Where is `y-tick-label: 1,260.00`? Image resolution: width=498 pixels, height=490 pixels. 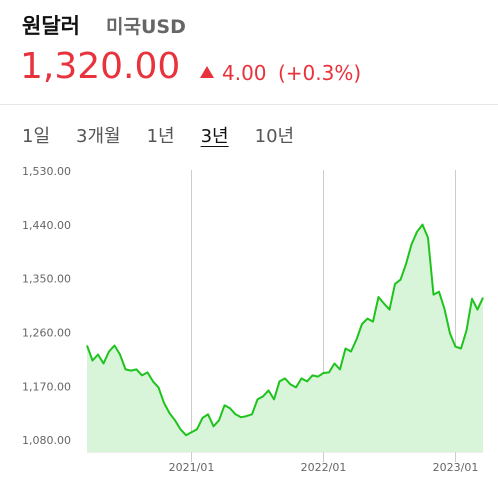 y-tick-label: 1,260.00 is located at coordinates (46, 333).